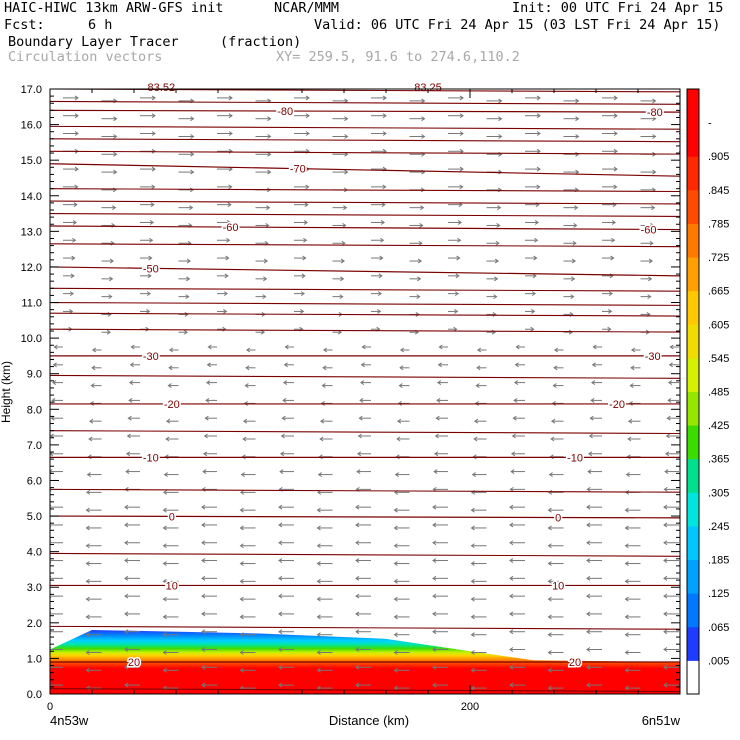 This screenshot has height=740, width=740. What do you see at coordinates (31, 161) in the screenshot?
I see `y-tick-label: 15.0` at bounding box center [31, 161].